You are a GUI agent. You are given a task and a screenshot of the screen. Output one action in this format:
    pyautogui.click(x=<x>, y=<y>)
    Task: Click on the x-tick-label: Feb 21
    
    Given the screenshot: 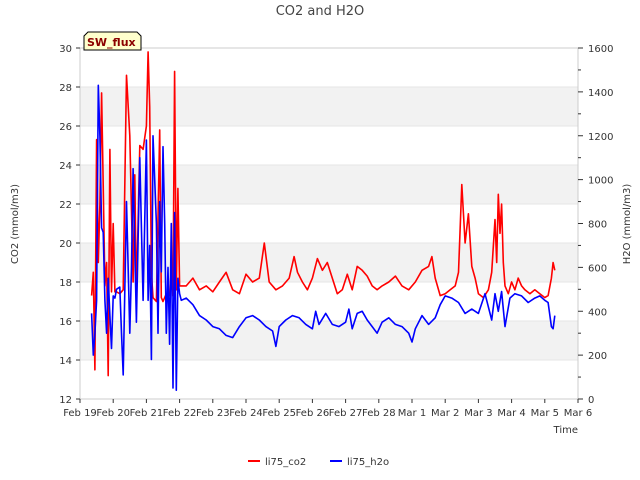 What is the action you would take?
    pyautogui.click(x=147, y=413)
    